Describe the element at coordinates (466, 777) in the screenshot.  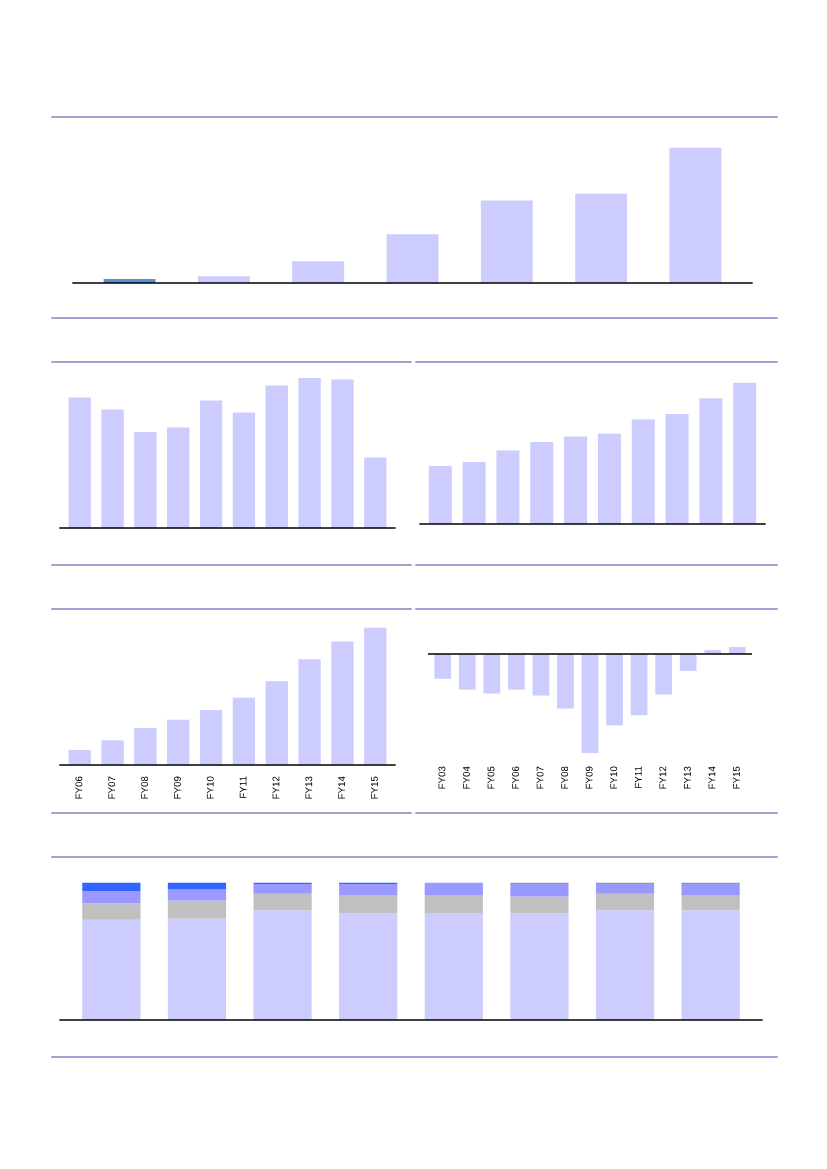
I see `x-tick-label: FY04` at that location.